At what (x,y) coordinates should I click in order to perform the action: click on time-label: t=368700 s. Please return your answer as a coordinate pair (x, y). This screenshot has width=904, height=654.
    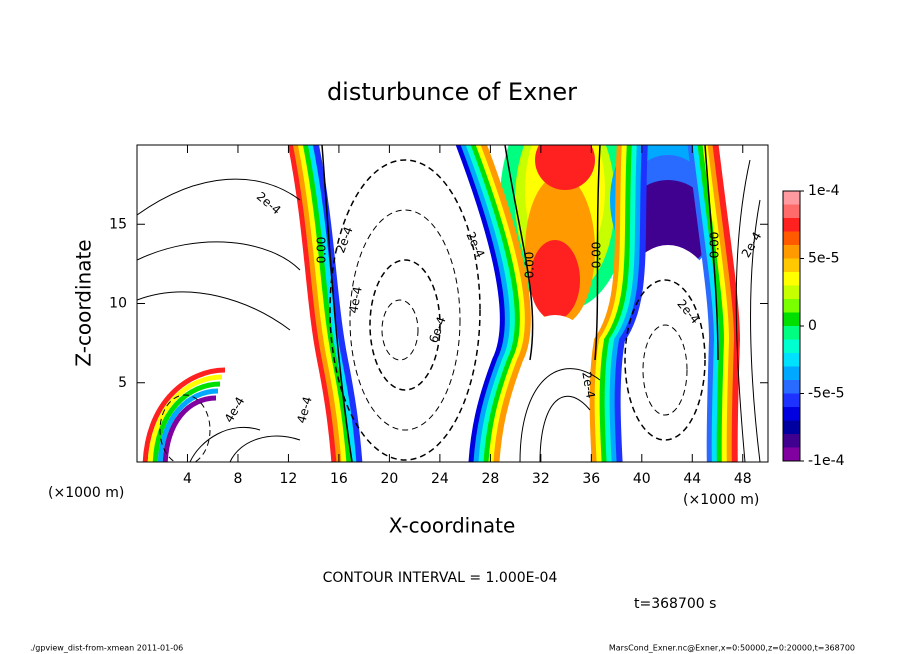
    Looking at the image, I should click on (675, 604).